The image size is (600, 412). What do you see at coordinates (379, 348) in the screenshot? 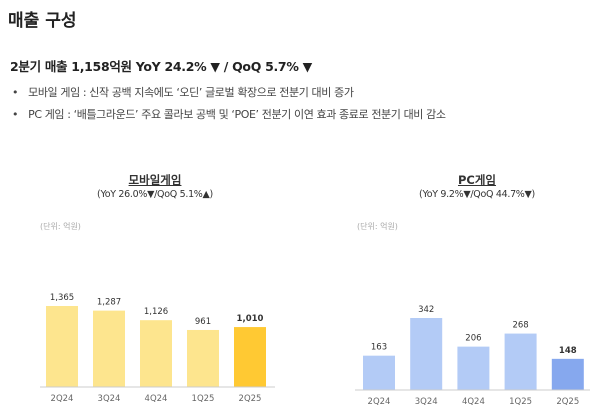
I see `value-label: 163` at bounding box center [379, 348].